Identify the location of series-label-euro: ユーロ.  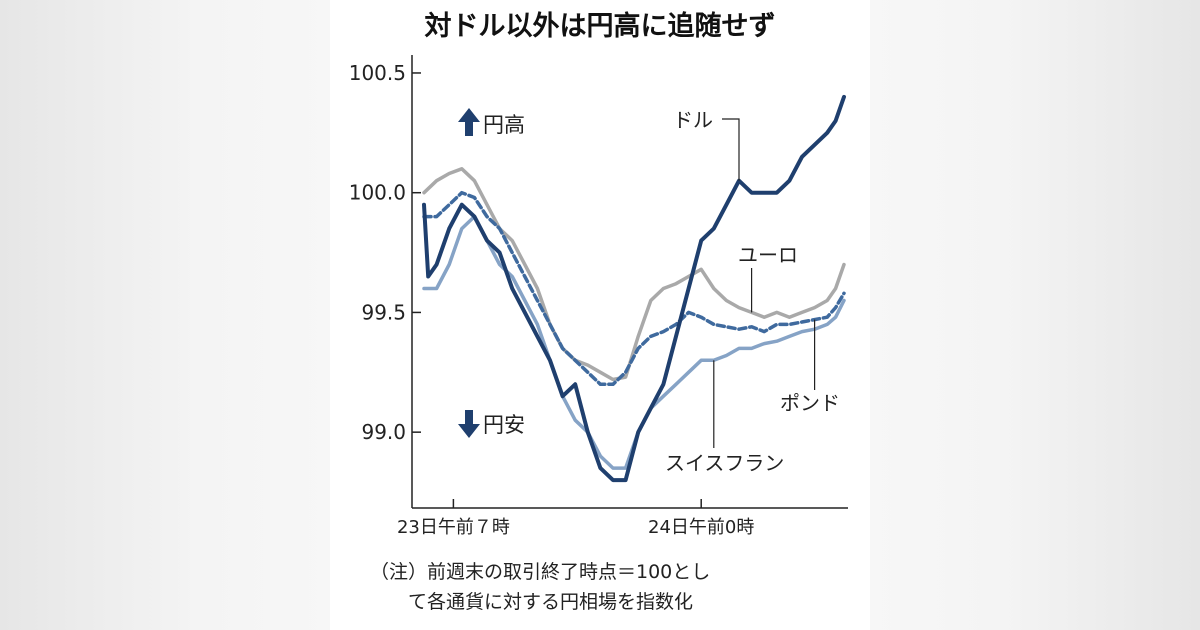
(768, 255).